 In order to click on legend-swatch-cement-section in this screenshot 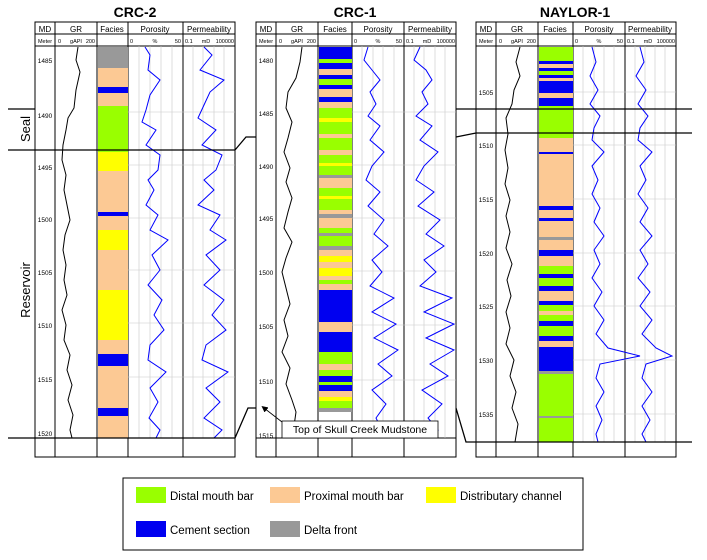, I will do `click(151, 529)`.